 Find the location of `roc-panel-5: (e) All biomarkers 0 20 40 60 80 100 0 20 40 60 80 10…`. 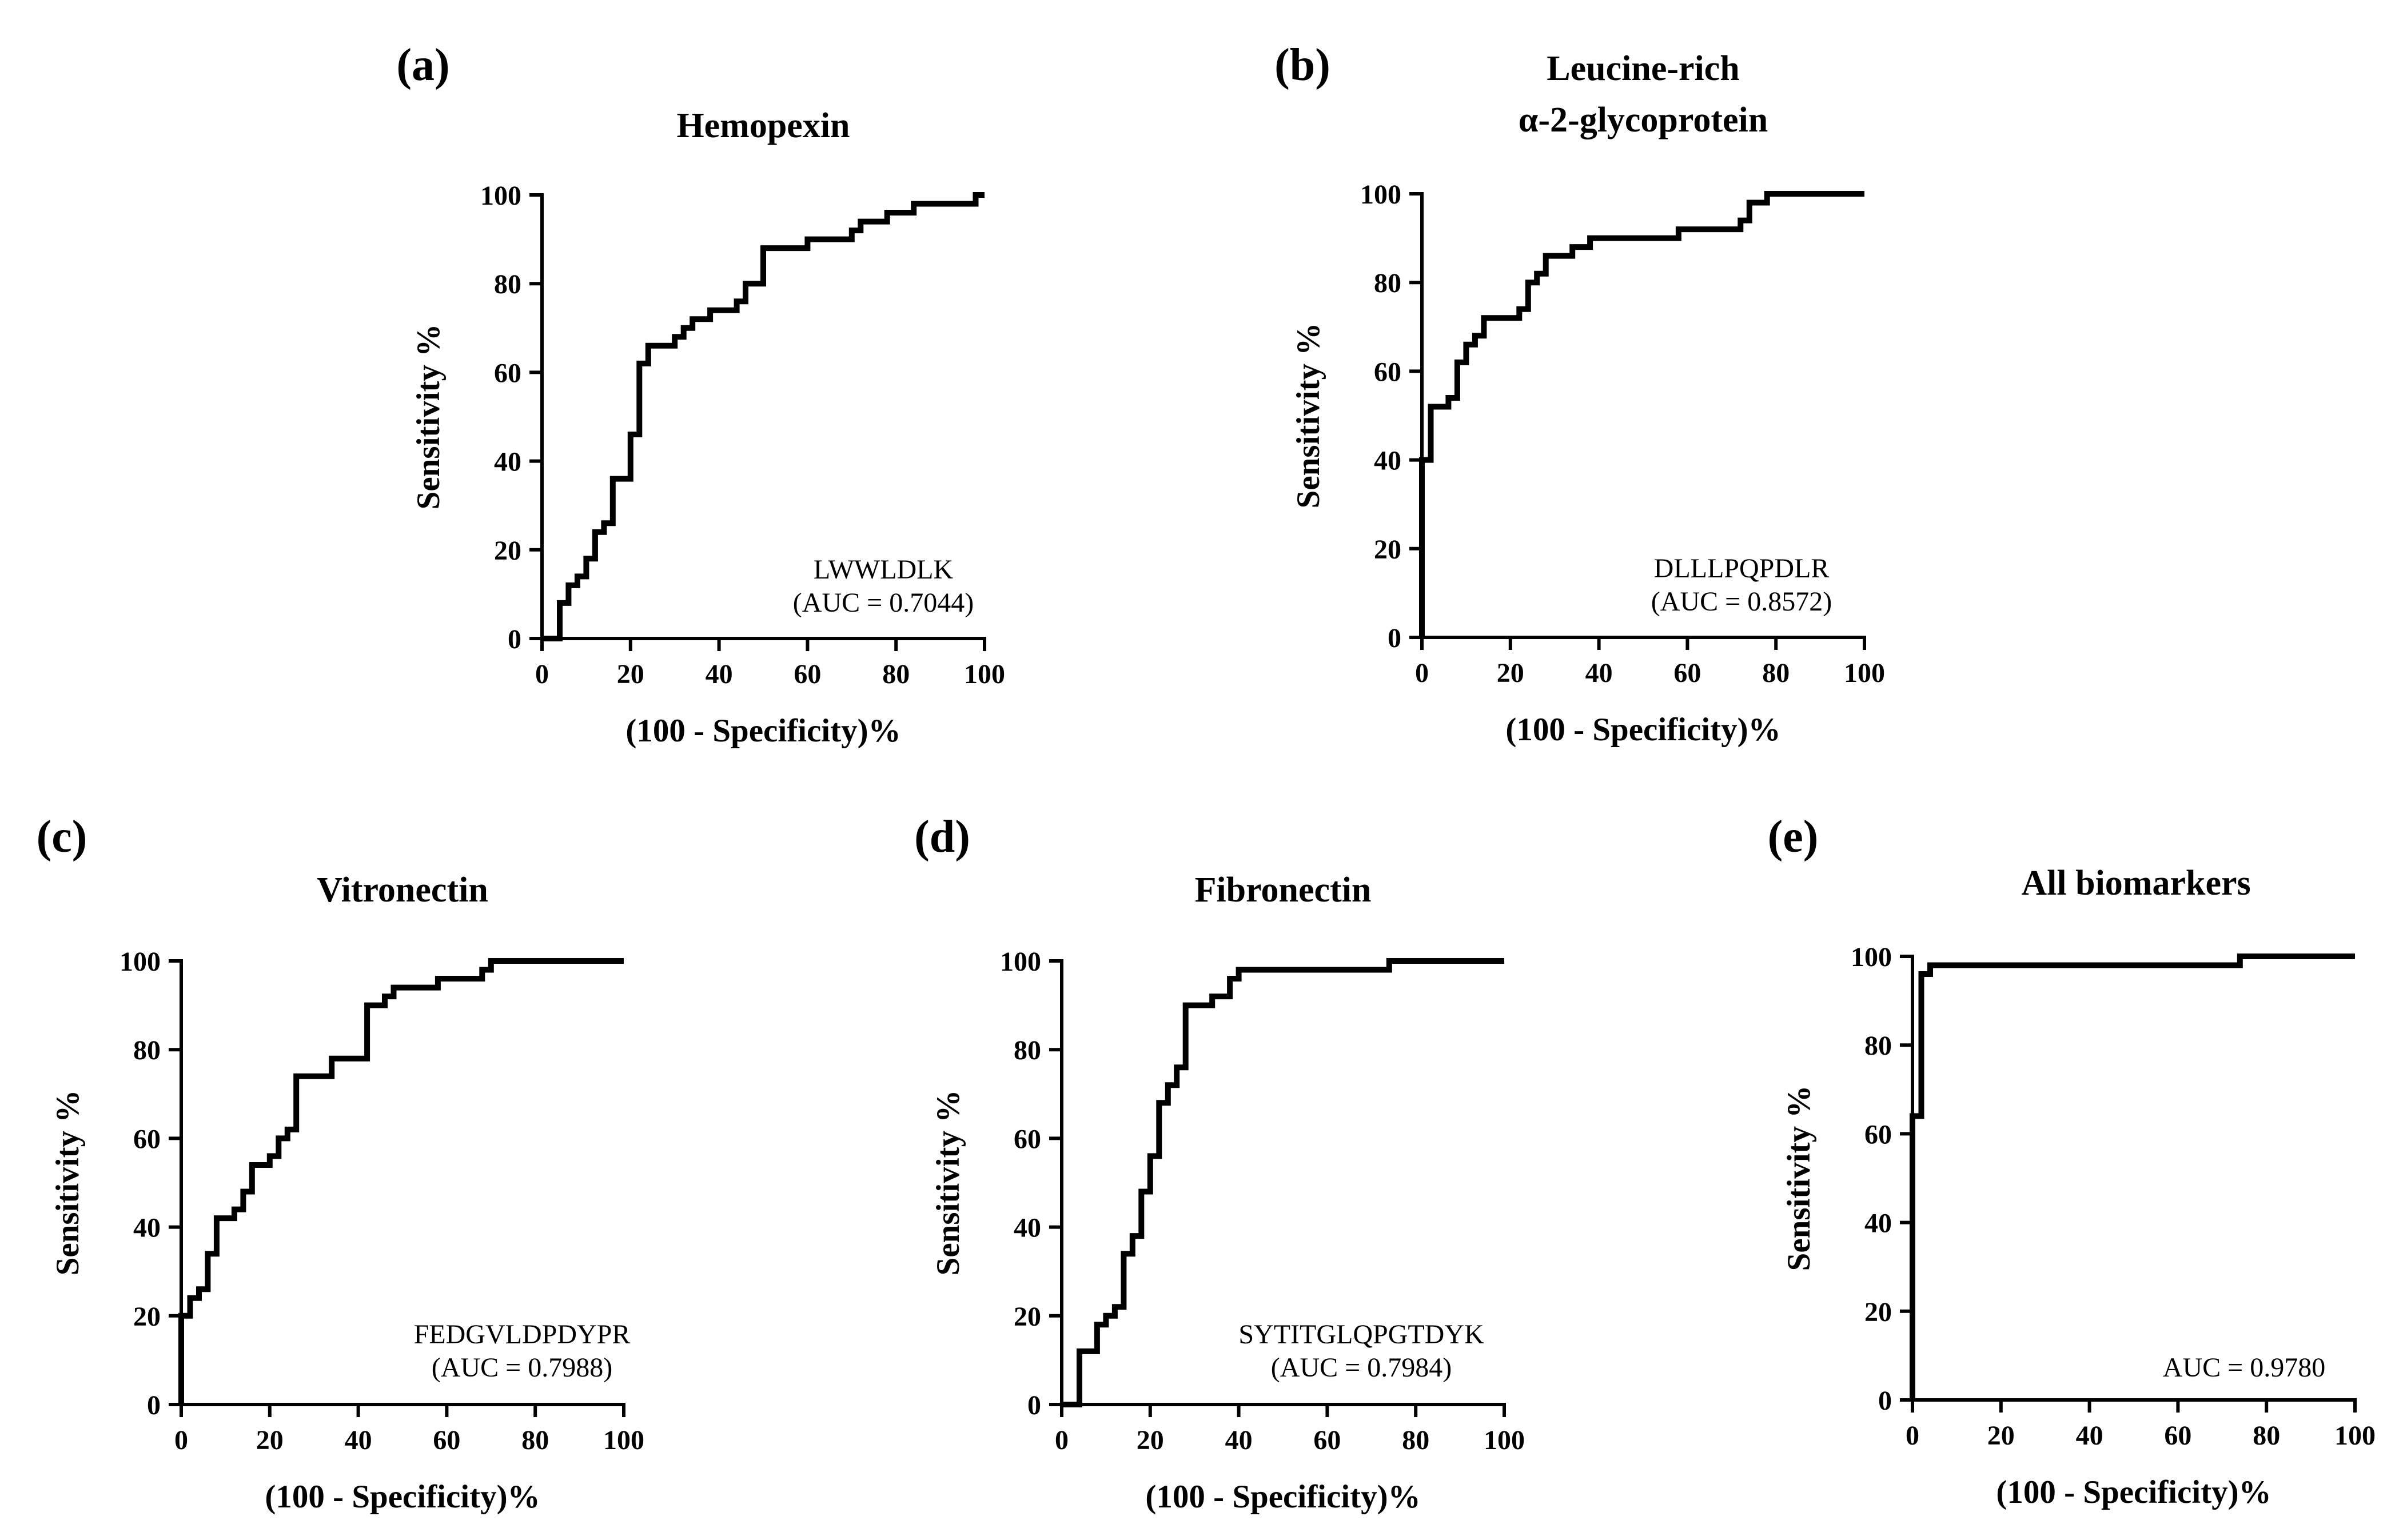

roc-panel-5: (e) All biomarkers 0 20 40 60 80 100 0 20 40 60 80 10… is located at coordinates (2072, 1161).